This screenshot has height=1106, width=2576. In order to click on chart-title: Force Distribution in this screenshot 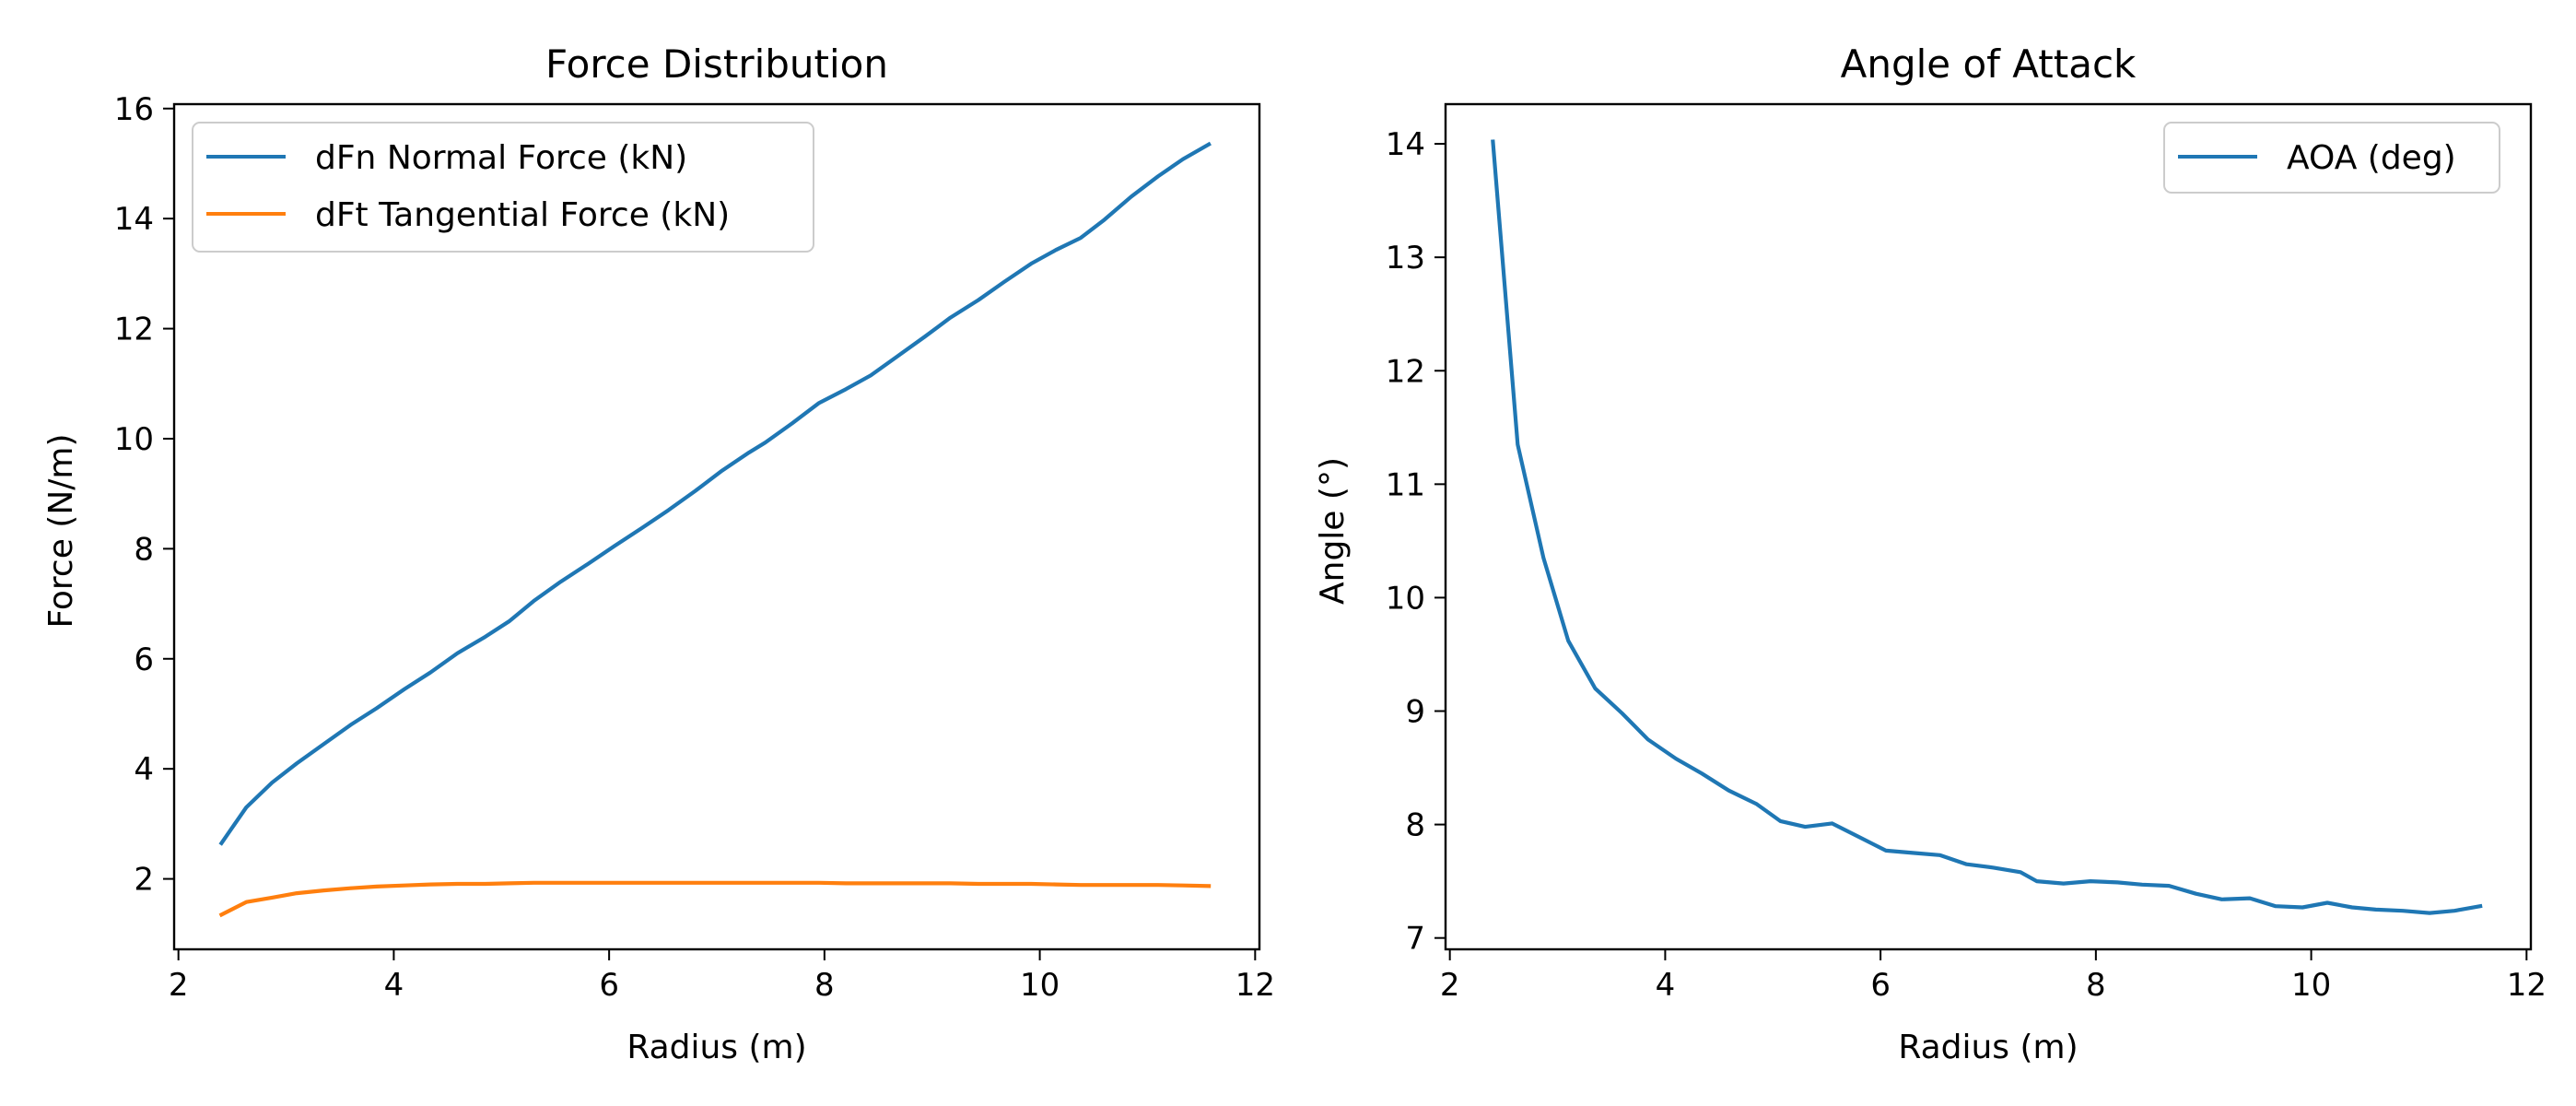, I will do `click(716, 64)`.